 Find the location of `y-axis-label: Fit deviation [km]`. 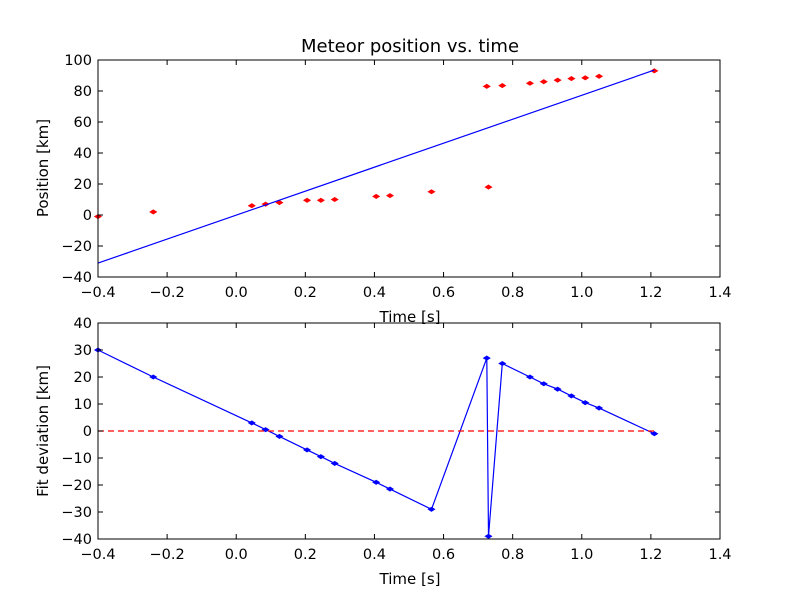

y-axis-label: Fit deviation [km] is located at coordinates (43, 431).